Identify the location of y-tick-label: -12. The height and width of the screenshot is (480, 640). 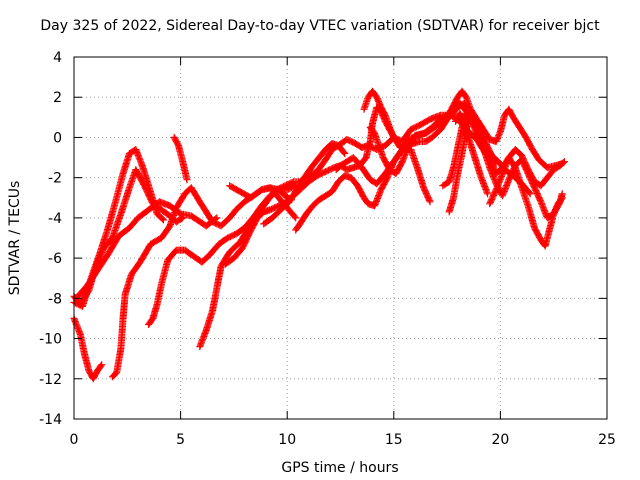
(50, 380).